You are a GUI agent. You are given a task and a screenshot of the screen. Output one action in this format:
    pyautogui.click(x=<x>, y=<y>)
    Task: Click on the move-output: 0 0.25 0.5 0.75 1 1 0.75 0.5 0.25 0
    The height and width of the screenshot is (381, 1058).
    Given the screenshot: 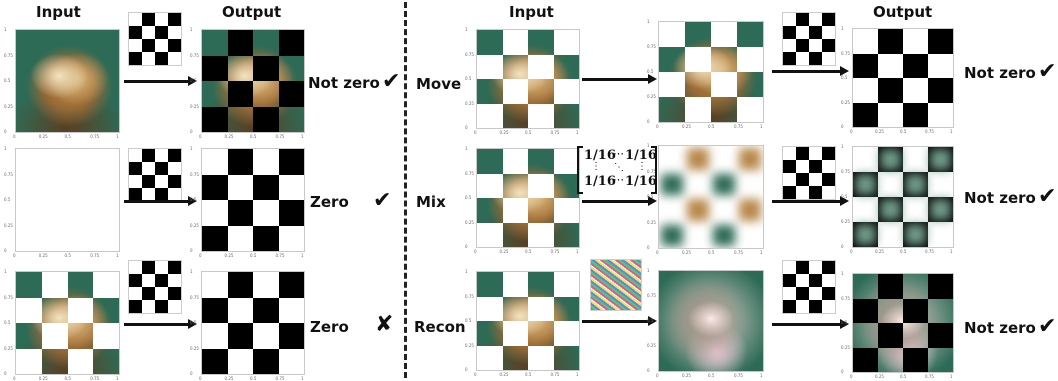 What is the action you would take?
    pyautogui.click(x=897, y=80)
    